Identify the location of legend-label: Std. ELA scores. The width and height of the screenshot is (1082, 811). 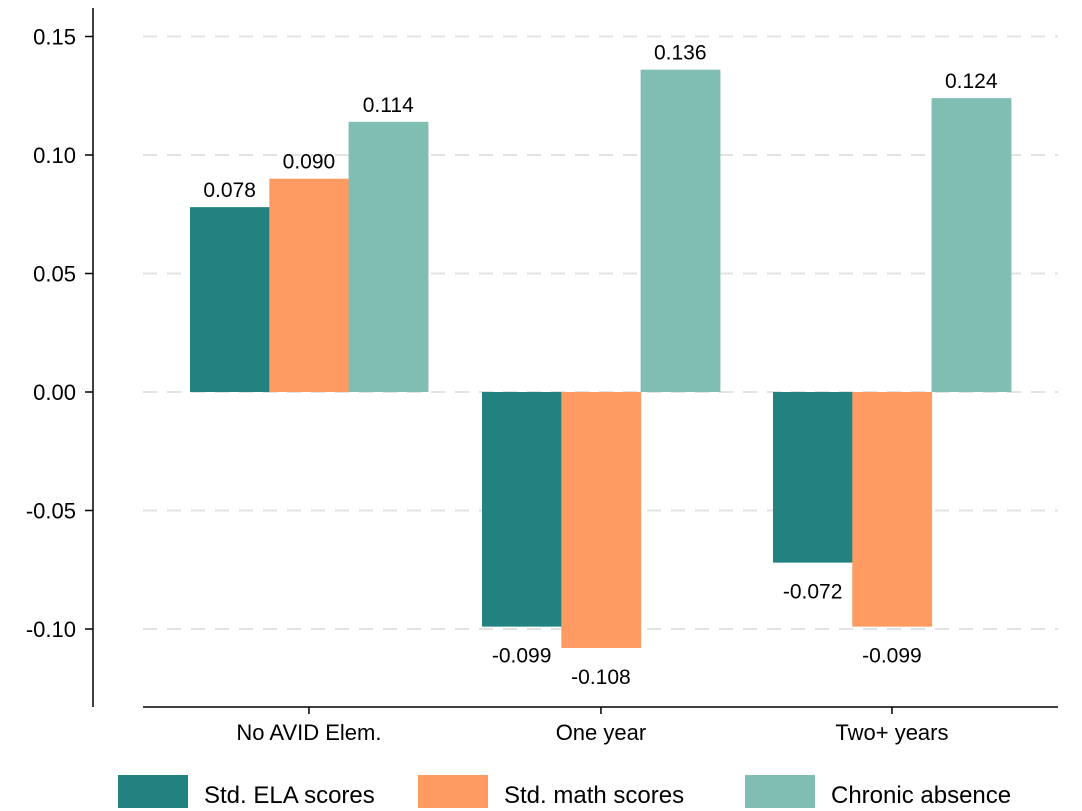
(289, 795).